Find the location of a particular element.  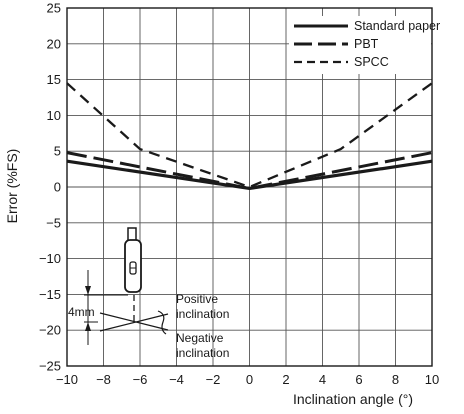

legend: Standard paper PBT SPCC is located at coordinates (364, 45).